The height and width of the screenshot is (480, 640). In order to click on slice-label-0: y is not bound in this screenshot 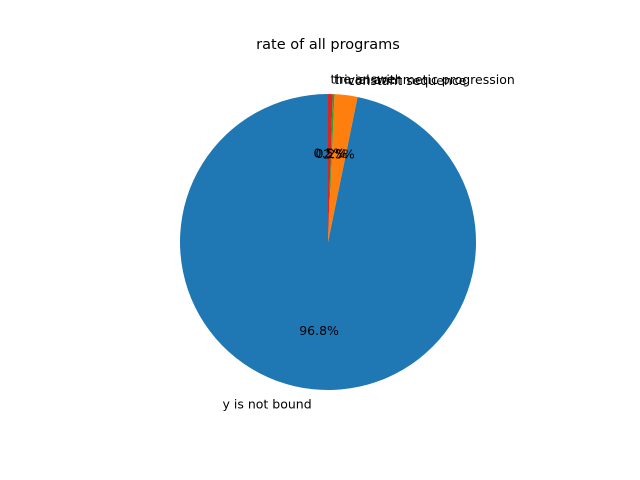, I will do `click(267, 403)`.